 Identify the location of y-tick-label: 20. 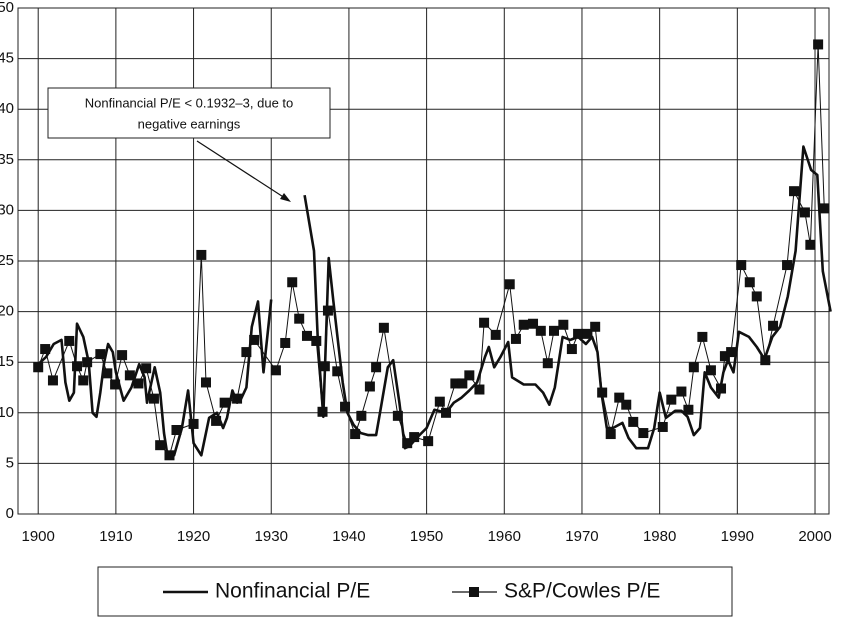
(7, 311).